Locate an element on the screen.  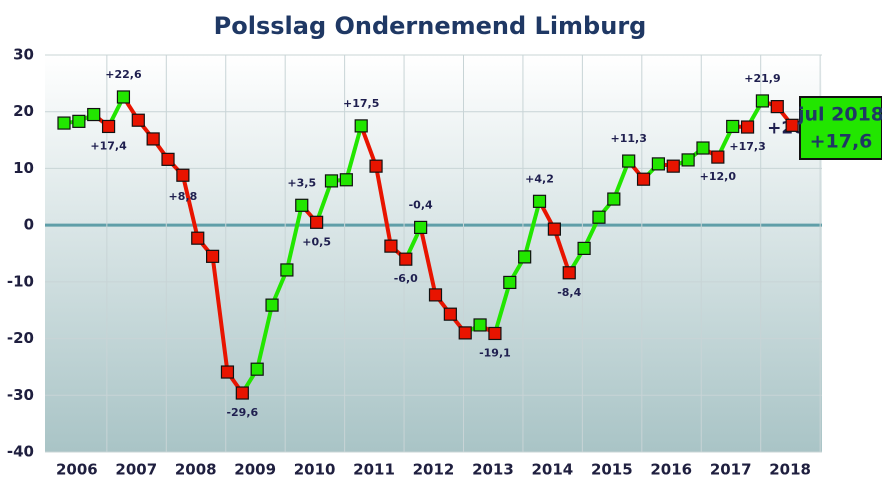
data-label: +17,4 is located at coordinates (108, 145).